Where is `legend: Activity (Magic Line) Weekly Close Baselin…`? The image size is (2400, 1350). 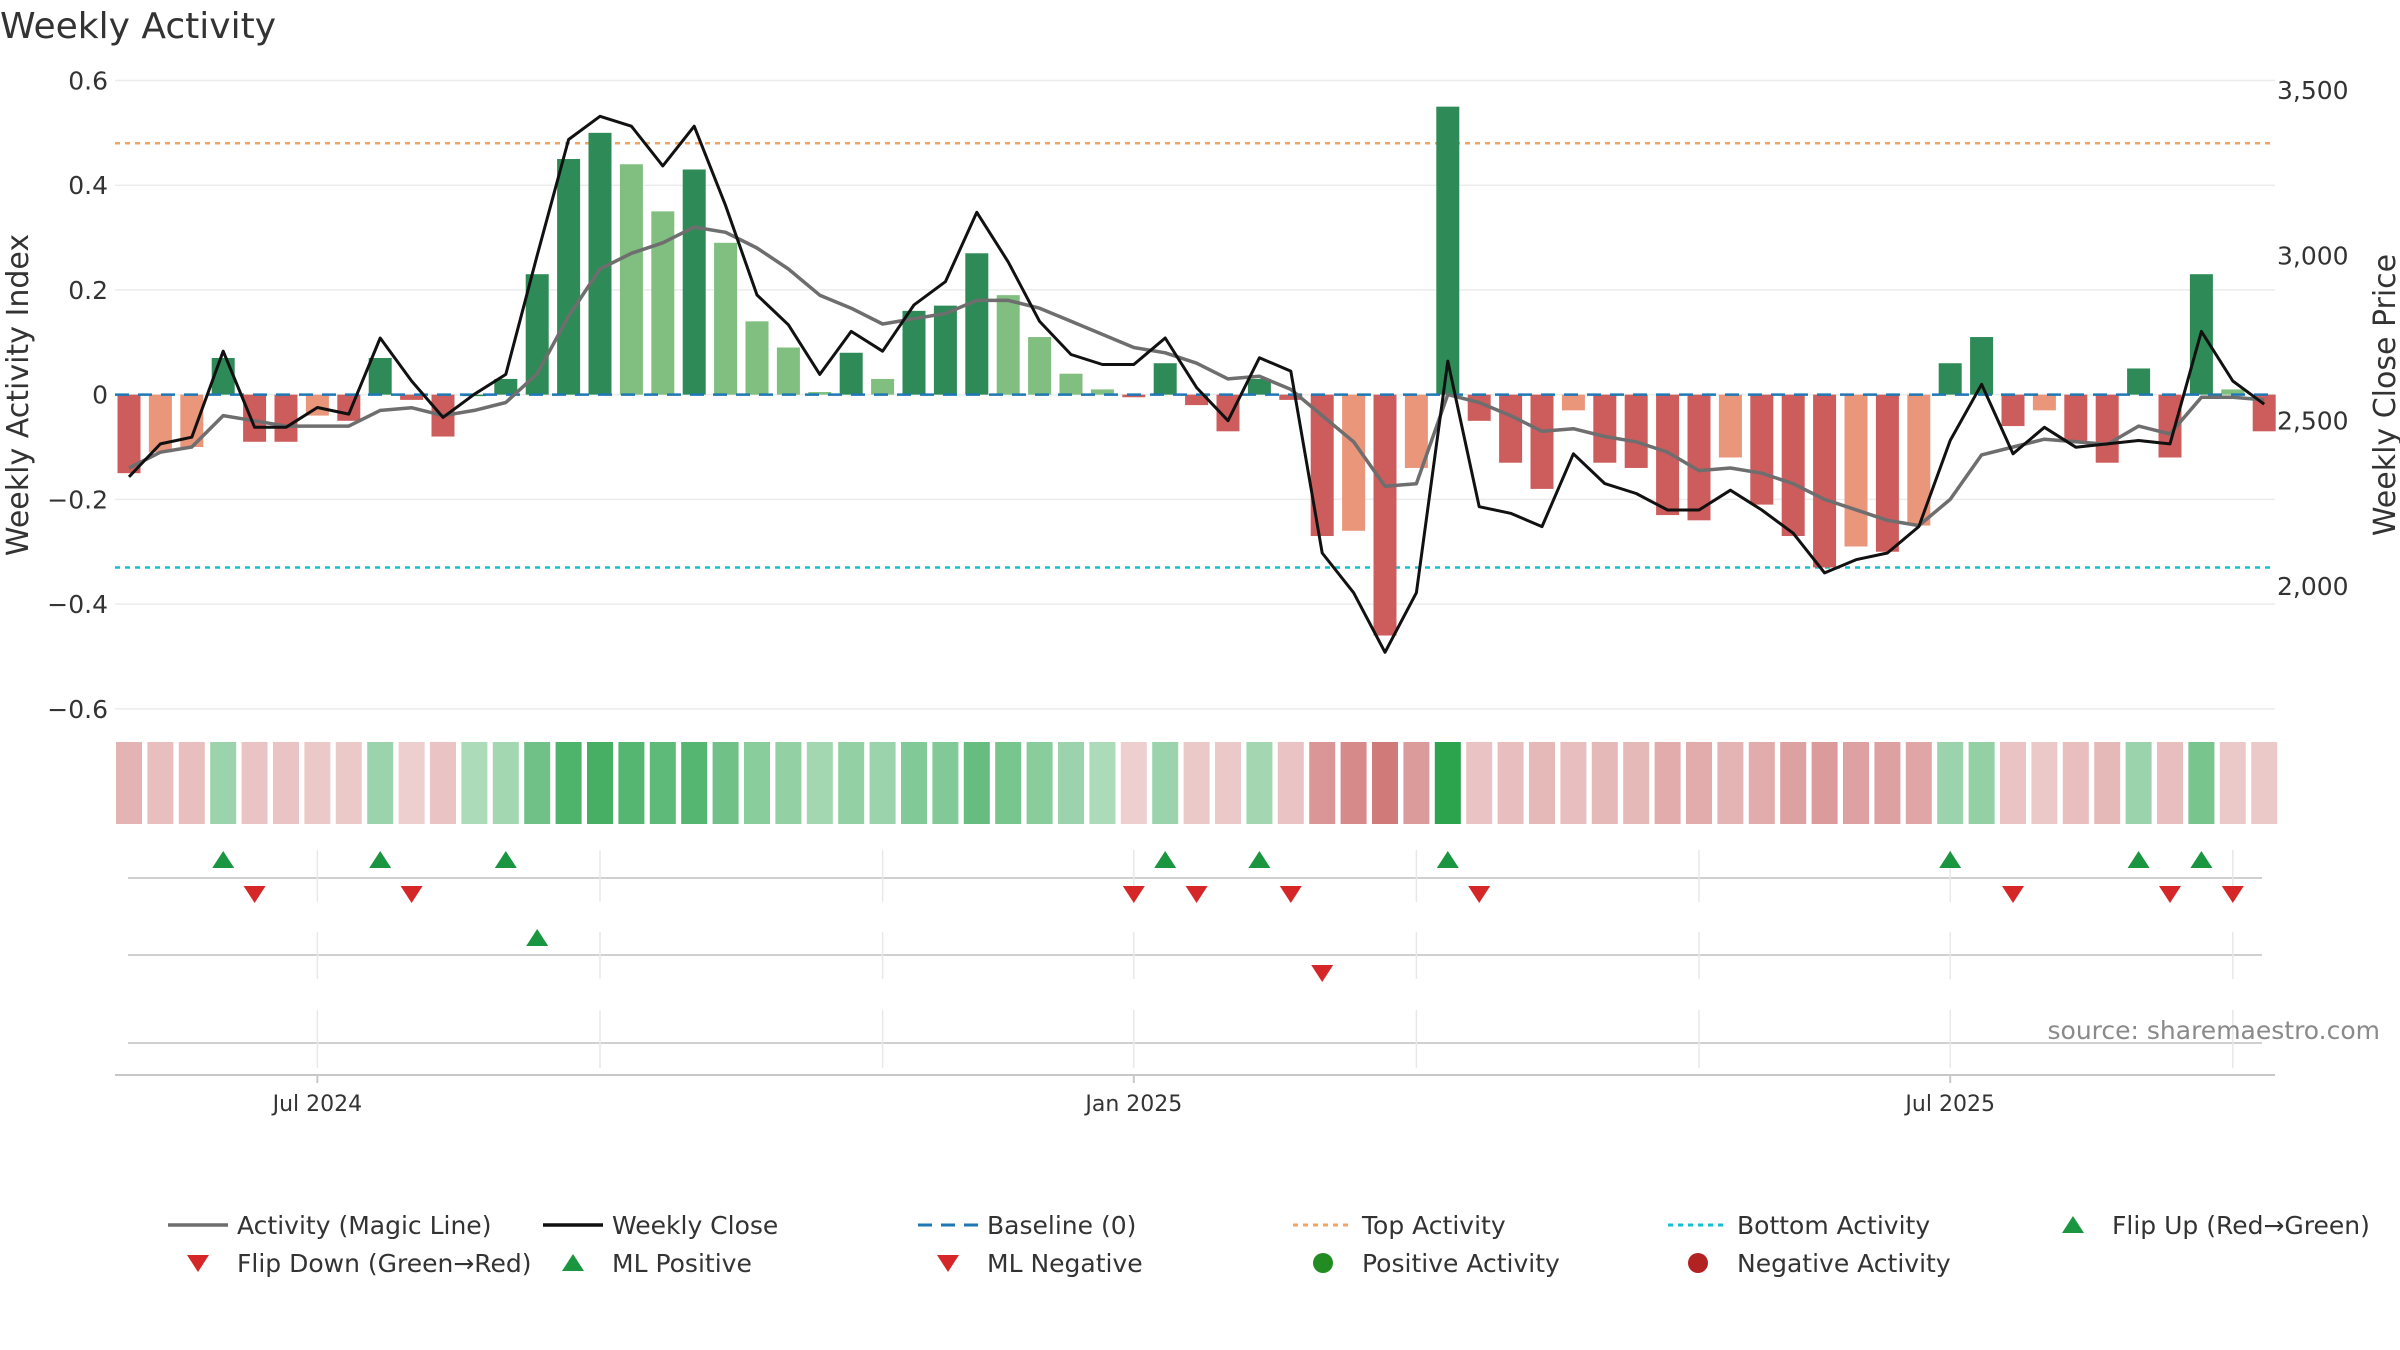 legend: Activity (Magic Line) Weekly Close Baselin… is located at coordinates (1269, 1244).